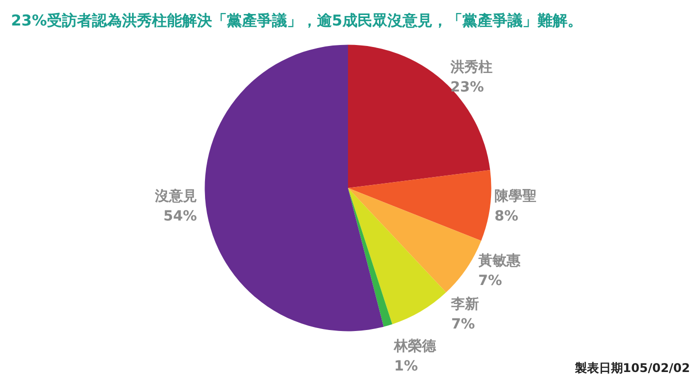 The width and height of the screenshot is (700, 382). Describe the element at coordinates (506, 216) in the screenshot. I see `data-label: 8%` at that location.